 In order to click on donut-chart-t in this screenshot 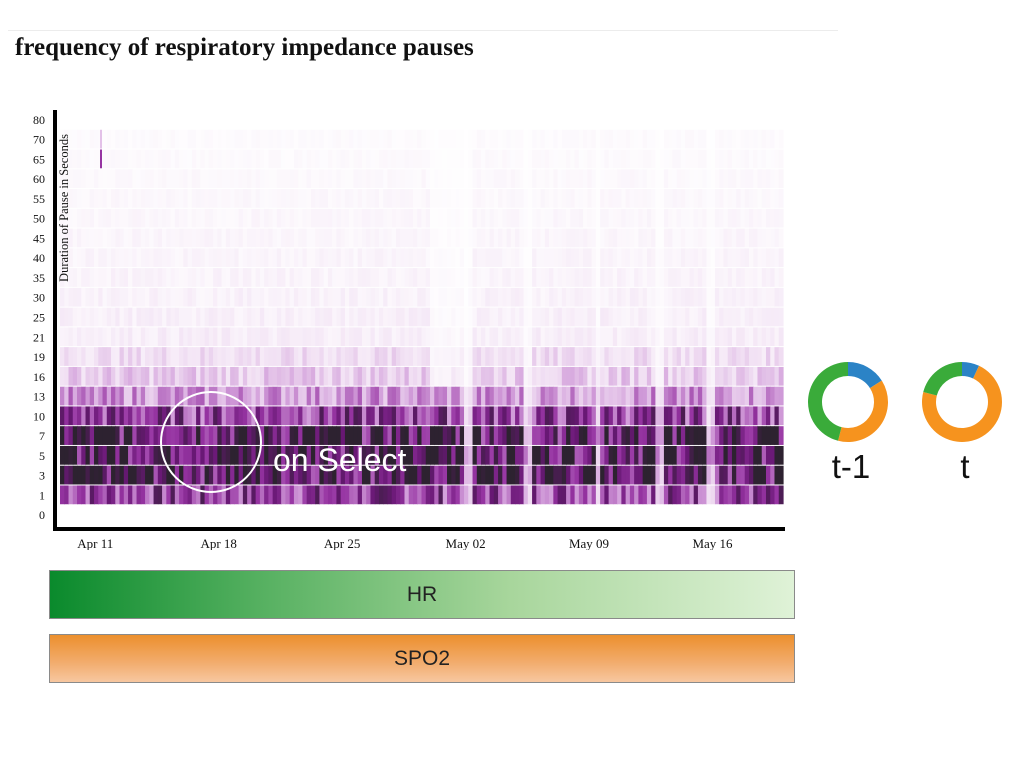, I will do `click(965, 403)`.